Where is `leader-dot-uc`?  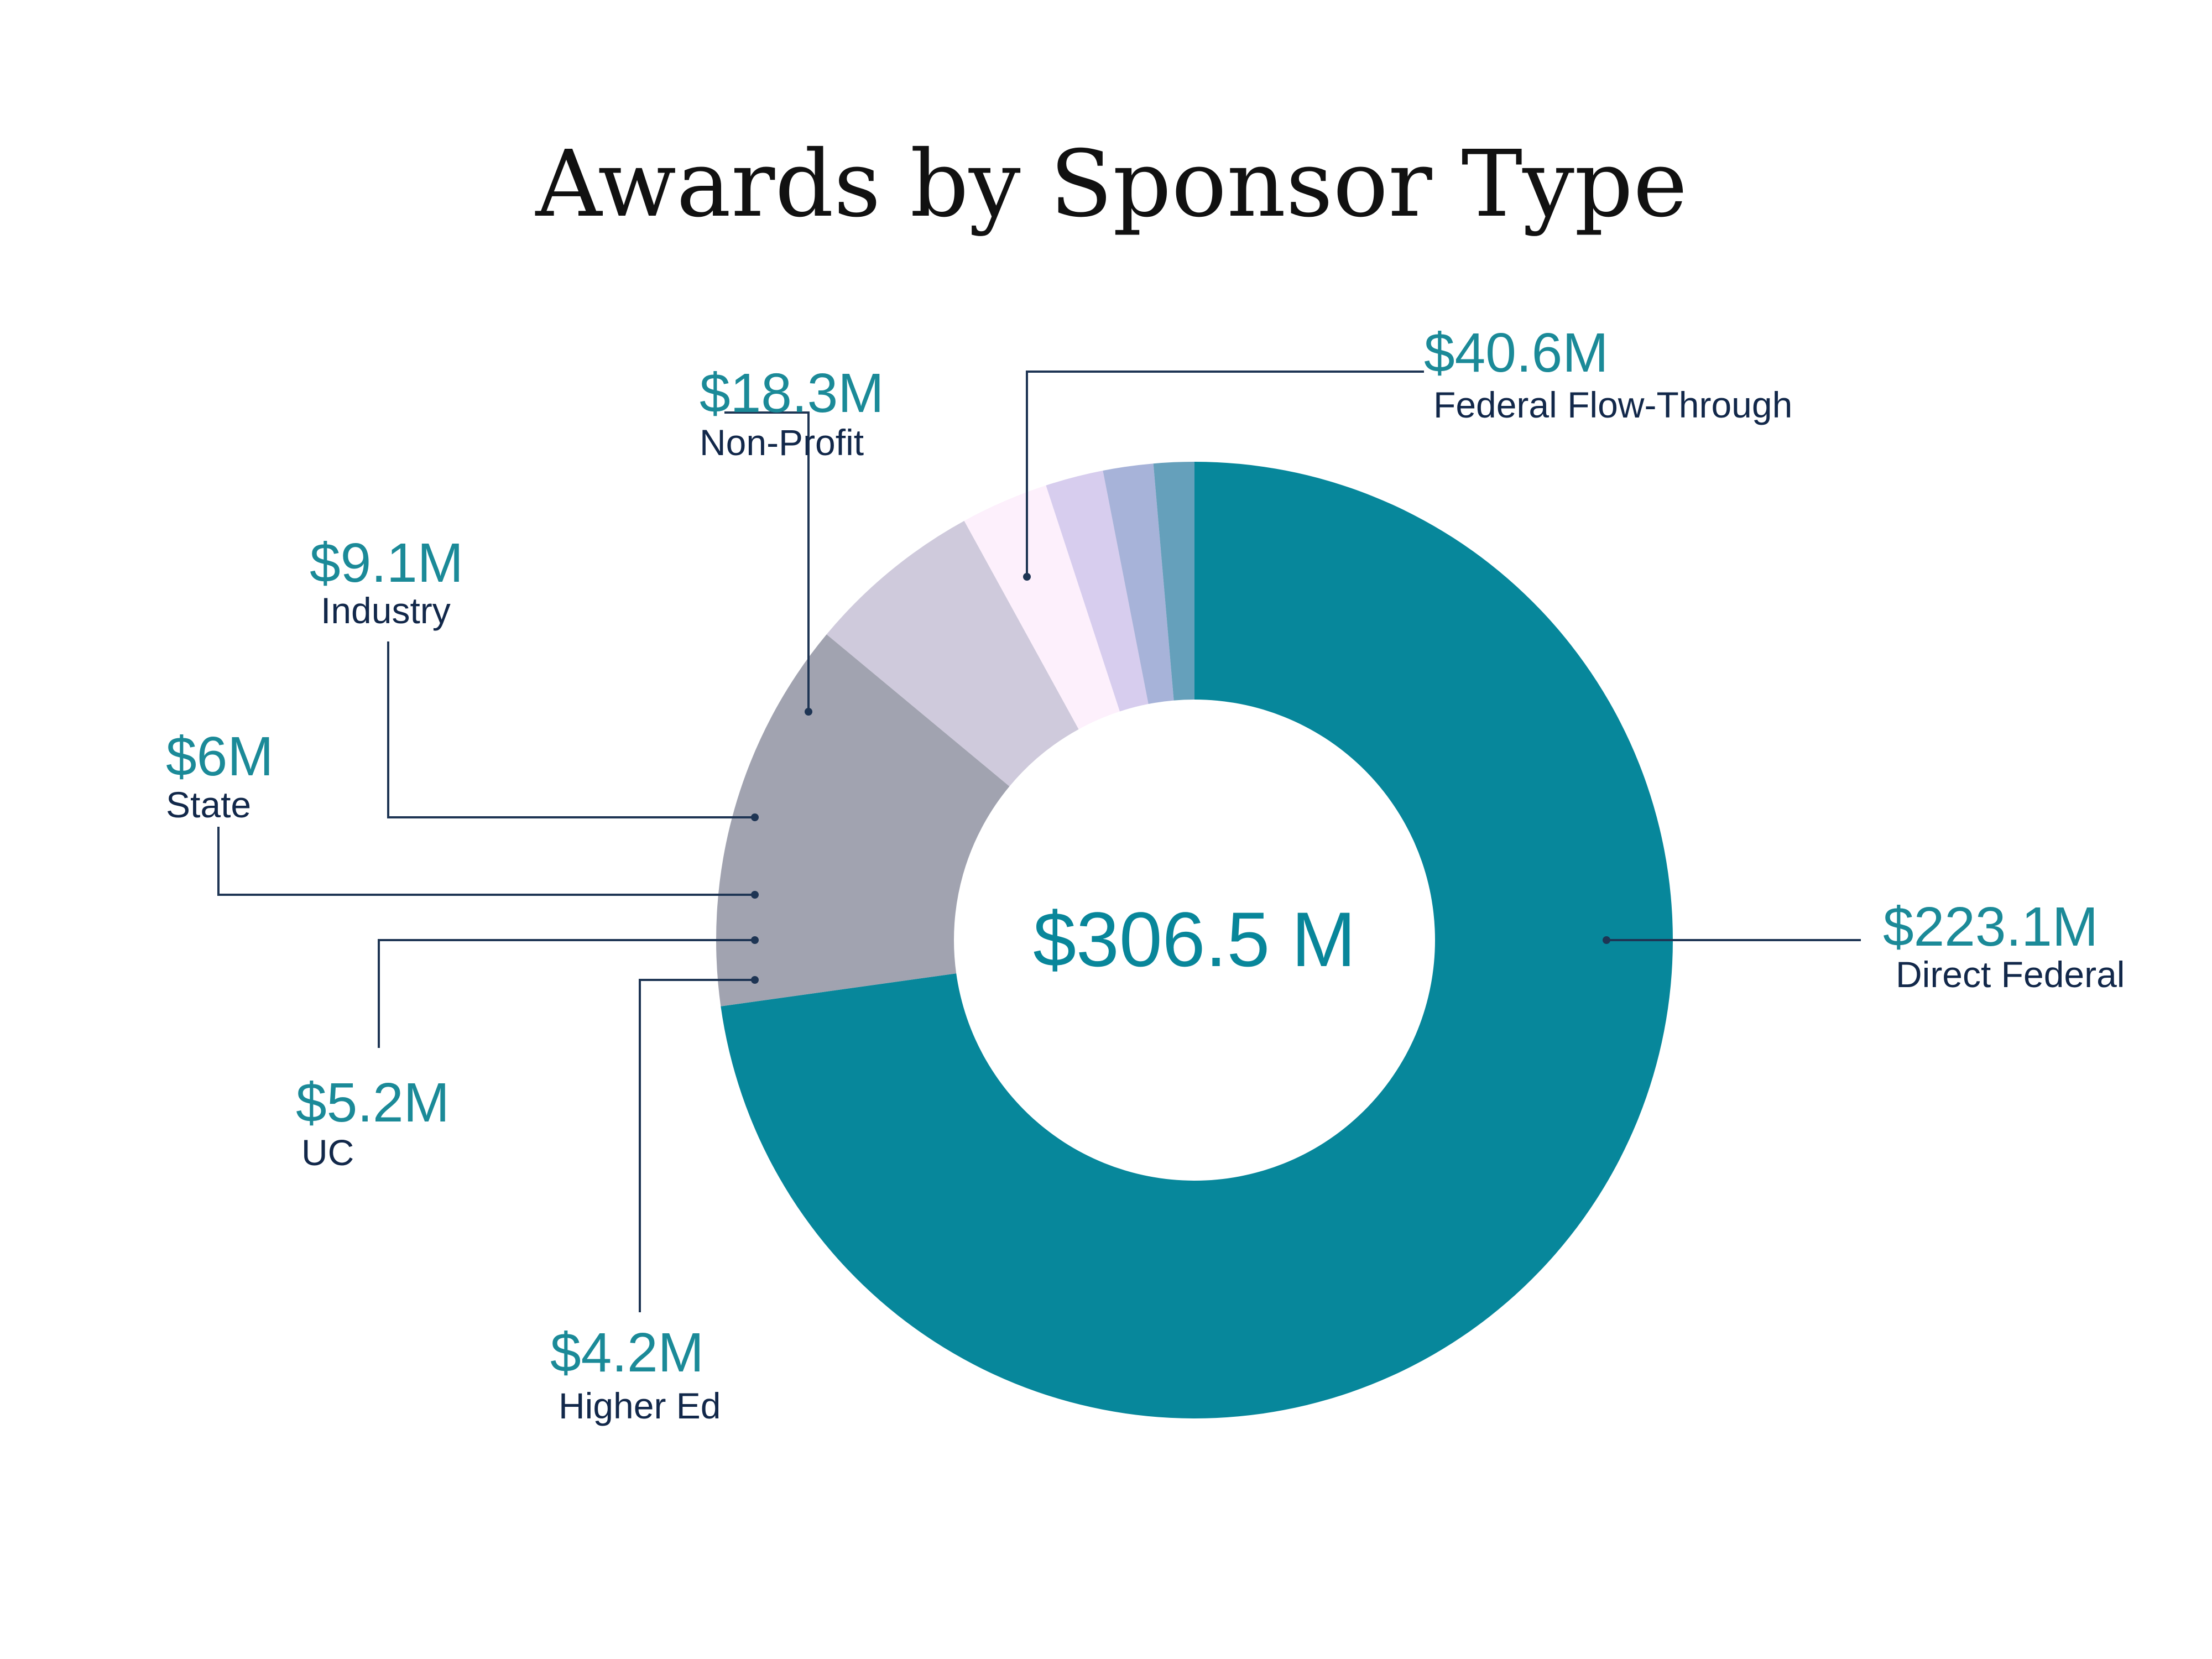 leader-dot-uc is located at coordinates (755, 940).